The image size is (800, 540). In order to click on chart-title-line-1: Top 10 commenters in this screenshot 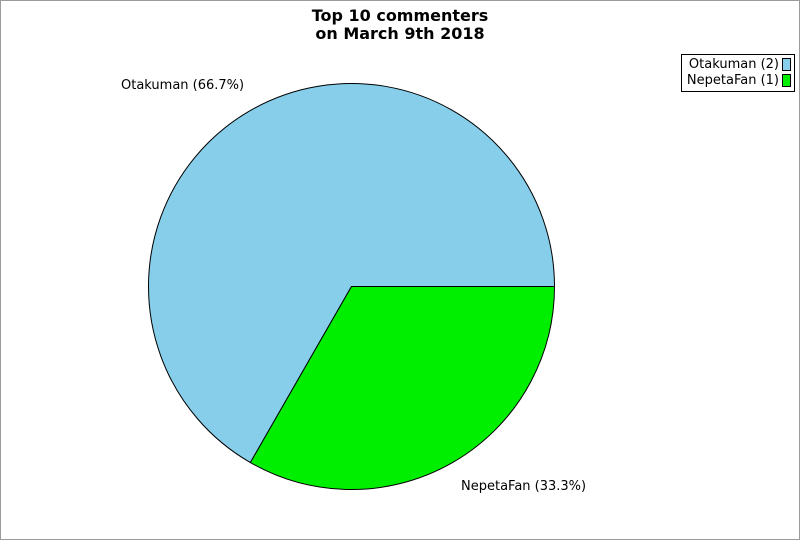, I will do `click(400, 15)`.